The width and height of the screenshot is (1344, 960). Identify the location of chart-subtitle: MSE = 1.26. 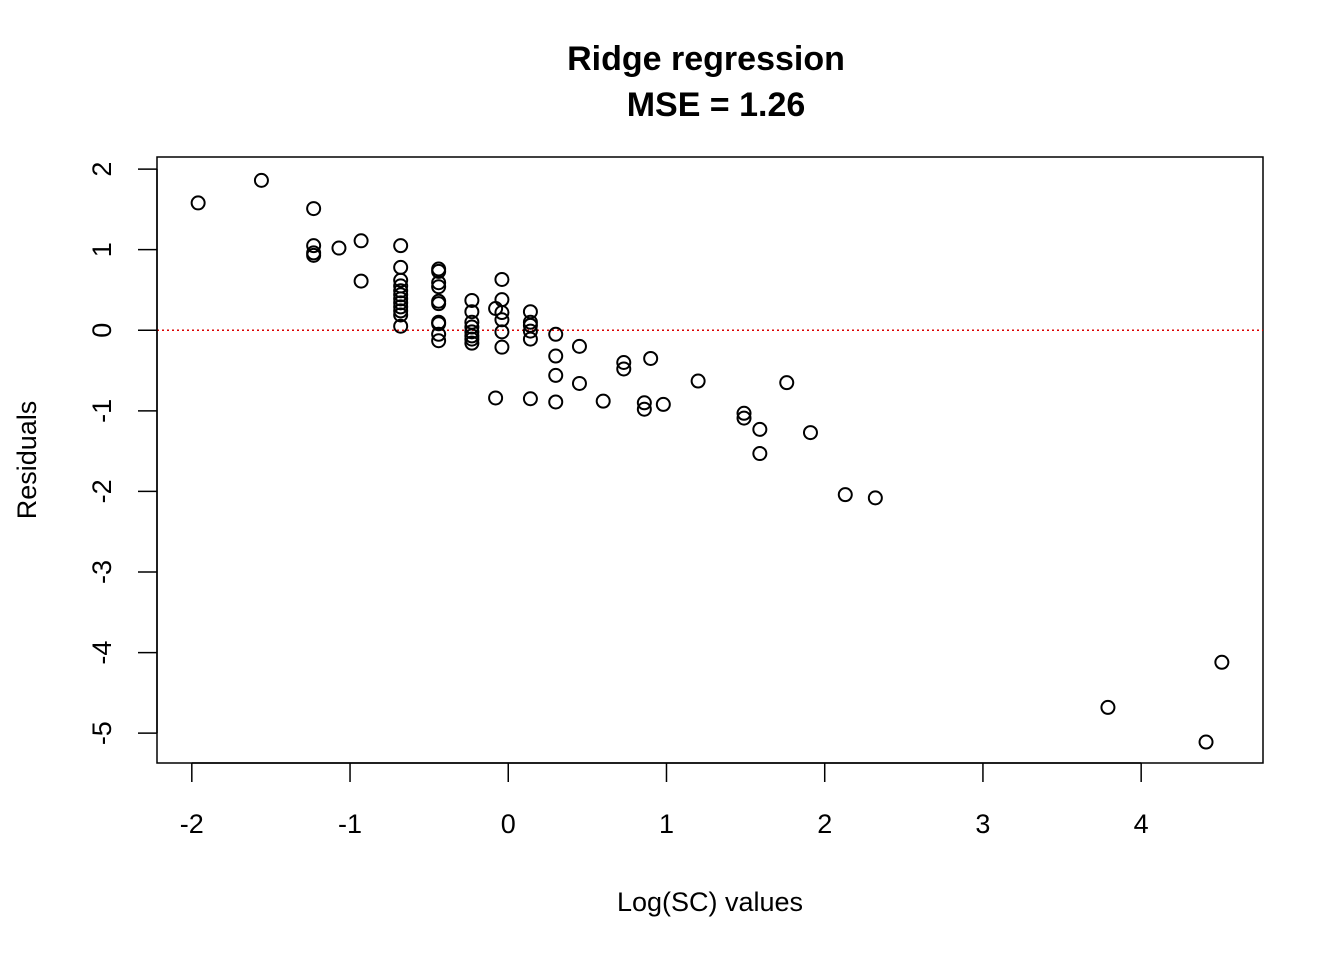
(716, 105).